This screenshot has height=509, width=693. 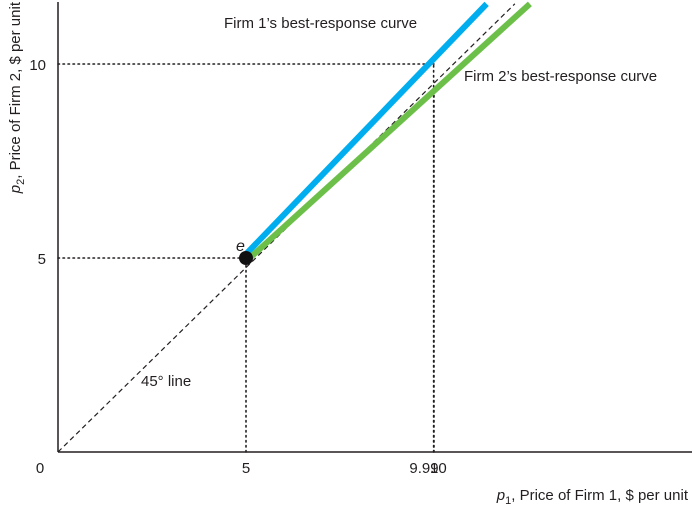 I want to click on equilibrium-label: e, so click(x=240, y=246).